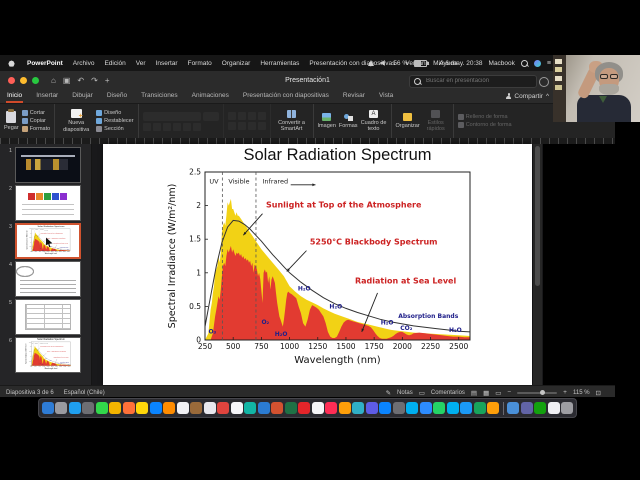  Describe the element at coordinates (241, 116) in the screenshot. I see `numbering-button` at that location.